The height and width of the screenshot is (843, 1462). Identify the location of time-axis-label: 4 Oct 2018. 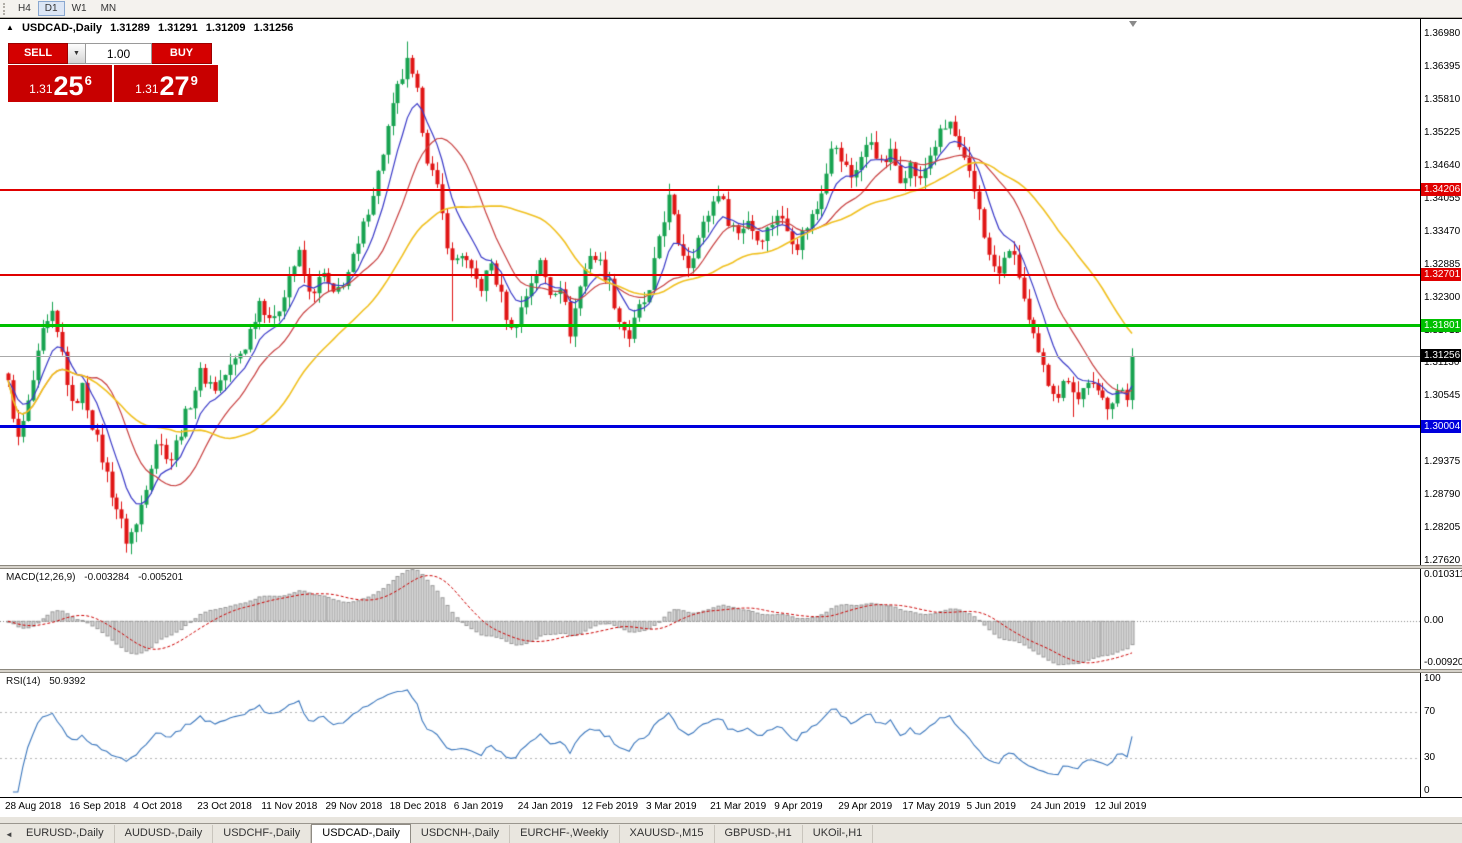
(158, 806).